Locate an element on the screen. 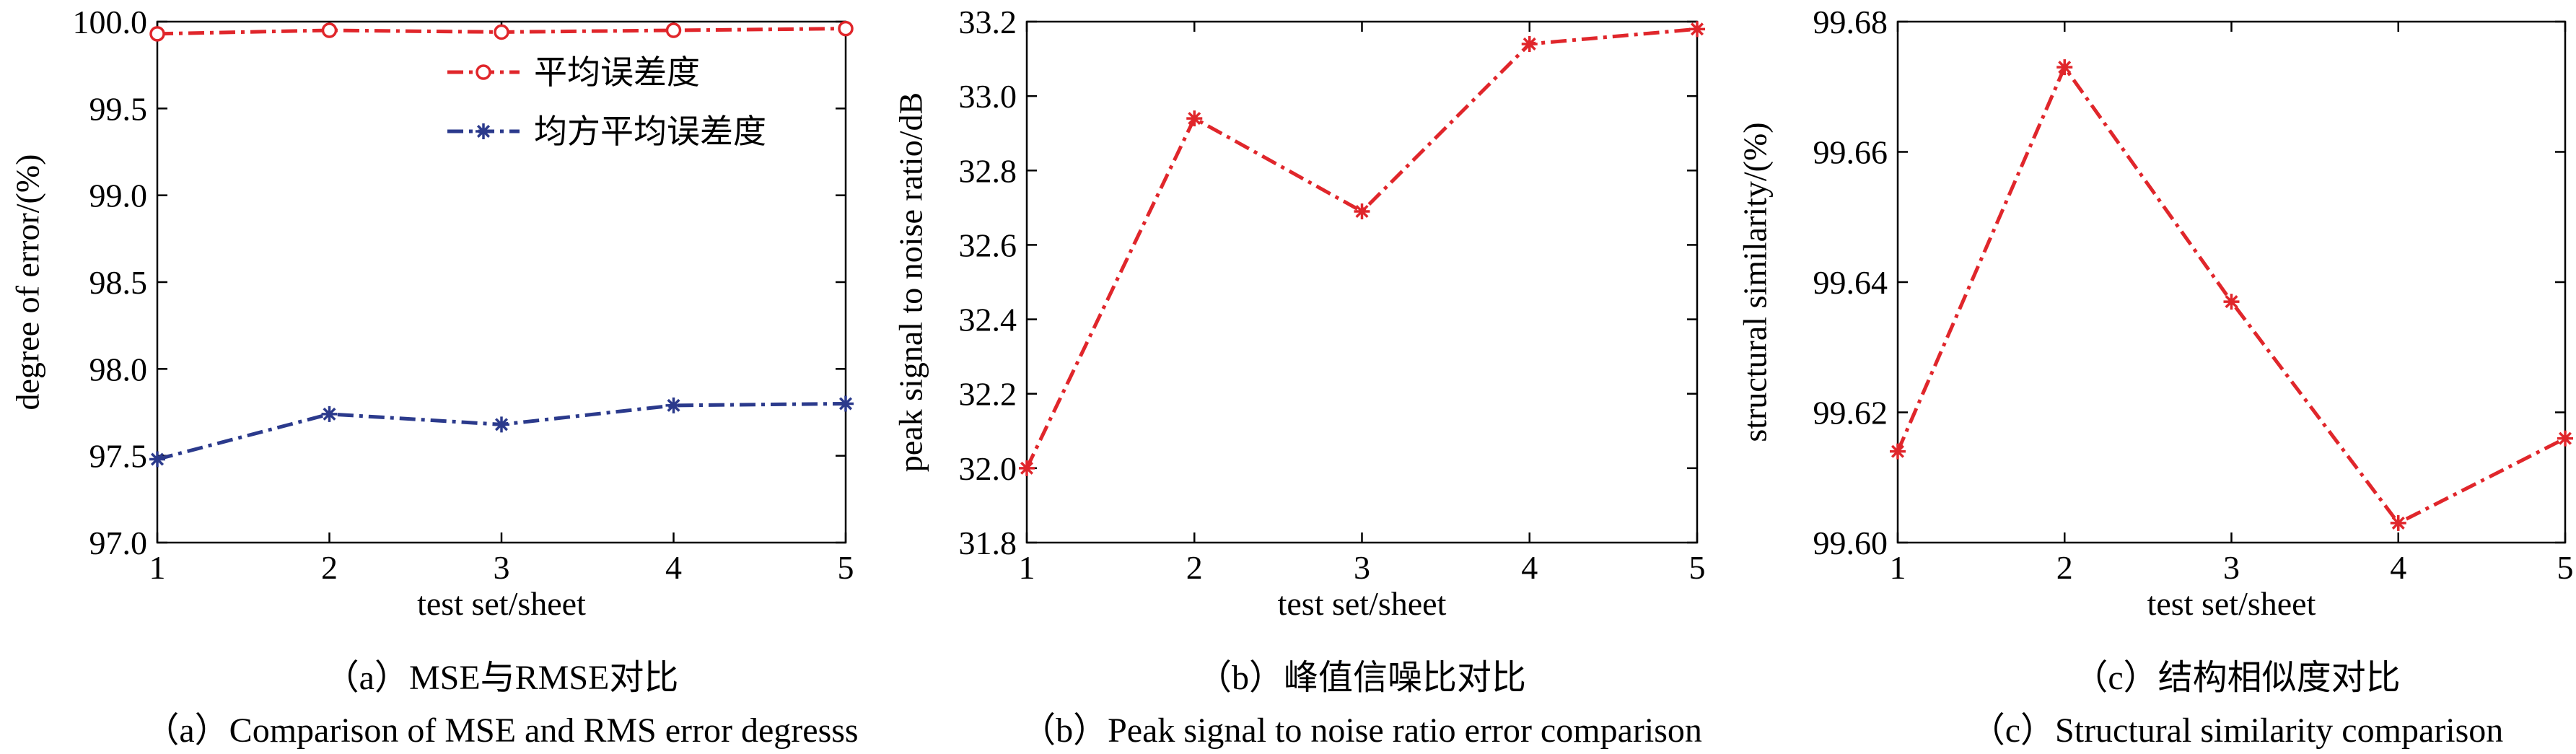 This screenshot has width=2576, height=754. caption-cn: （b）峰值信噪比对比 is located at coordinates (1361, 678).